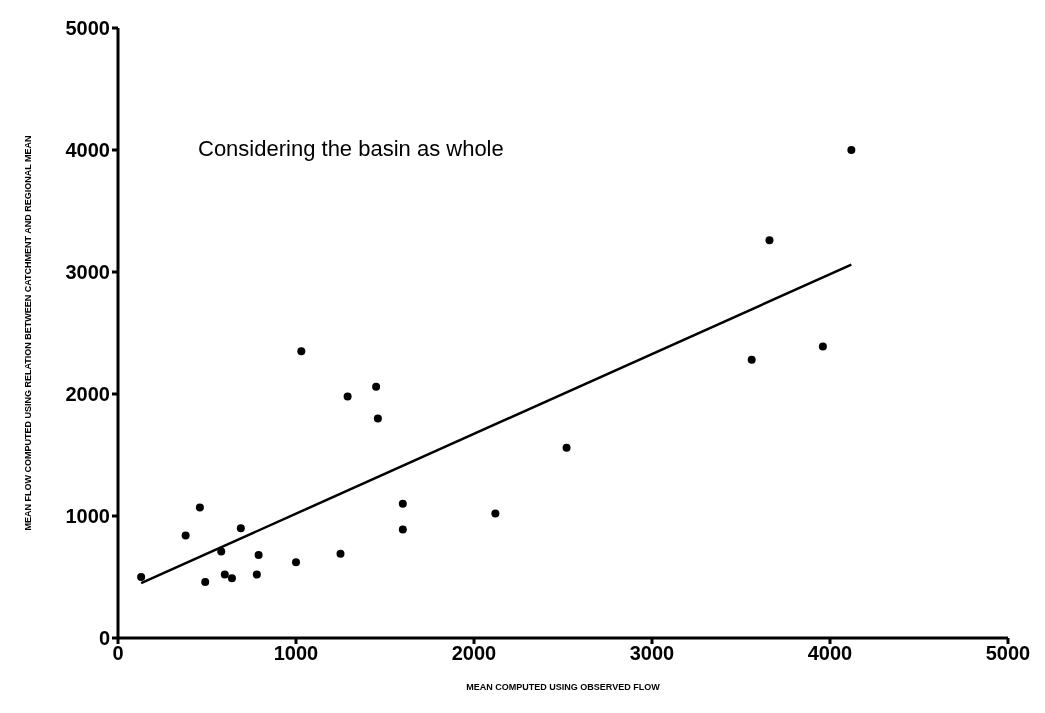 This screenshot has height=713, width=1045. I want to click on x-tick-label: 1000, so click(296, 653).